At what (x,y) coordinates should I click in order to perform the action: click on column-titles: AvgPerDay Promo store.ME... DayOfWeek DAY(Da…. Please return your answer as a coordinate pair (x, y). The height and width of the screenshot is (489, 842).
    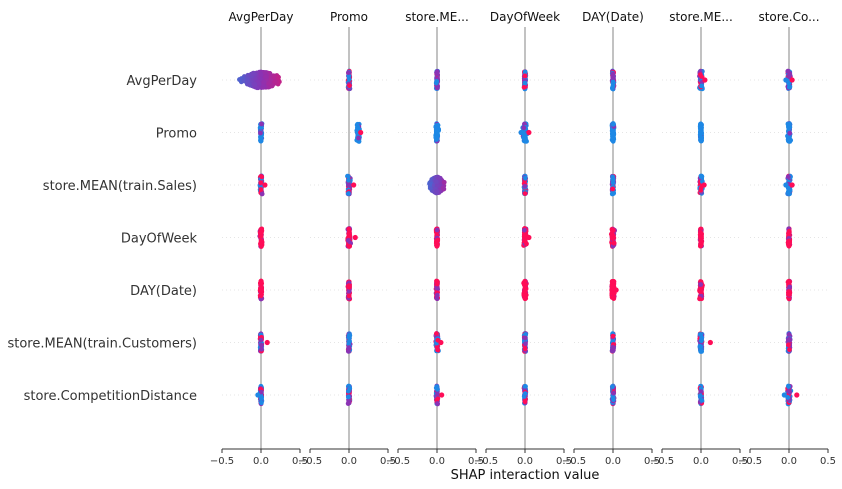
    Looking at the image, I should click on (523, 17).